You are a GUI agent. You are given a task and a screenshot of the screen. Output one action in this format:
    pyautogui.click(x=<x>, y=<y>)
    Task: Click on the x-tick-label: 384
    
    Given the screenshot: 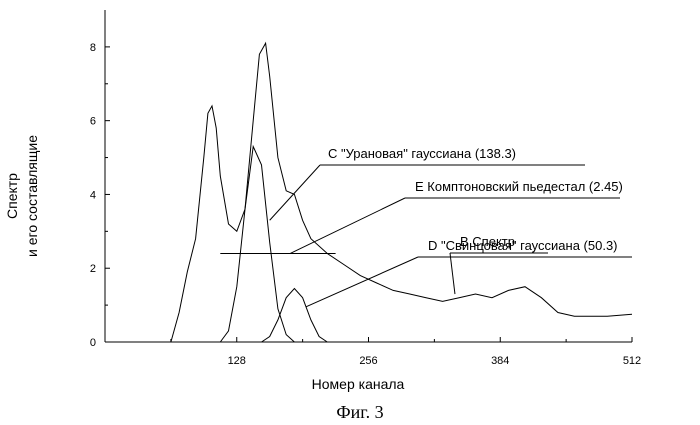 What is the action you would take?
    pyautogui.click(x=500, y=361)
    